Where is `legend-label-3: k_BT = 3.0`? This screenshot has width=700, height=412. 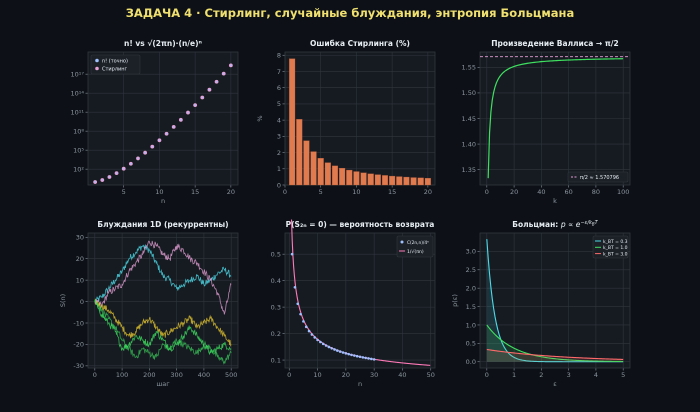
legend-label-3: k_BT = 3.0 is located at coordinates (615, 254).